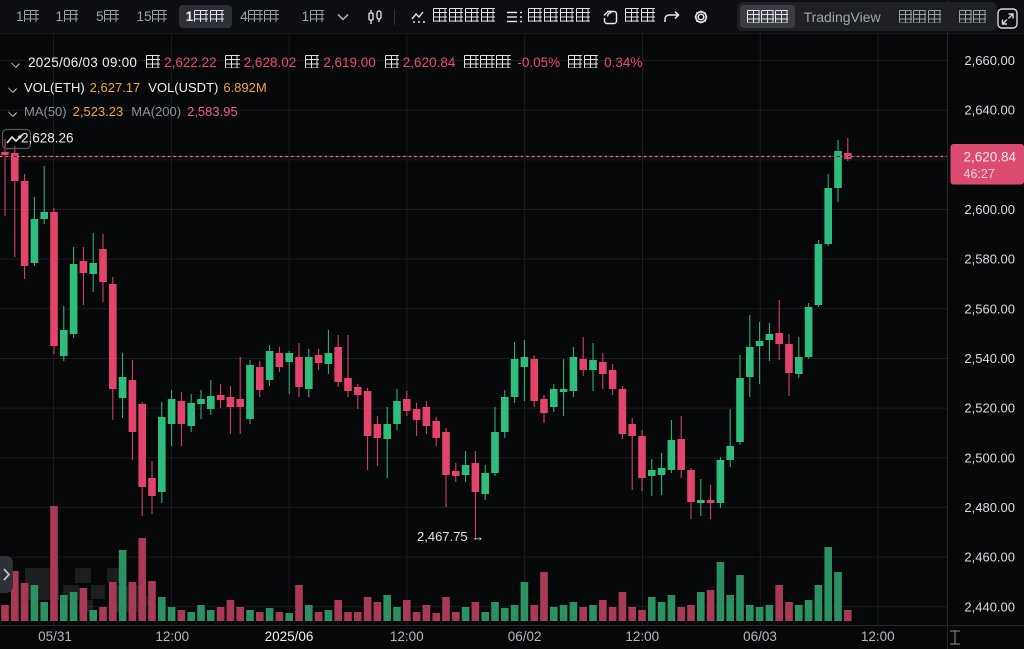 The height and width of the screenshot is (649, 1024). Describe the element at coordinates (55, 636) in the screenshot. I see `svg-text: 05/31` at that location.